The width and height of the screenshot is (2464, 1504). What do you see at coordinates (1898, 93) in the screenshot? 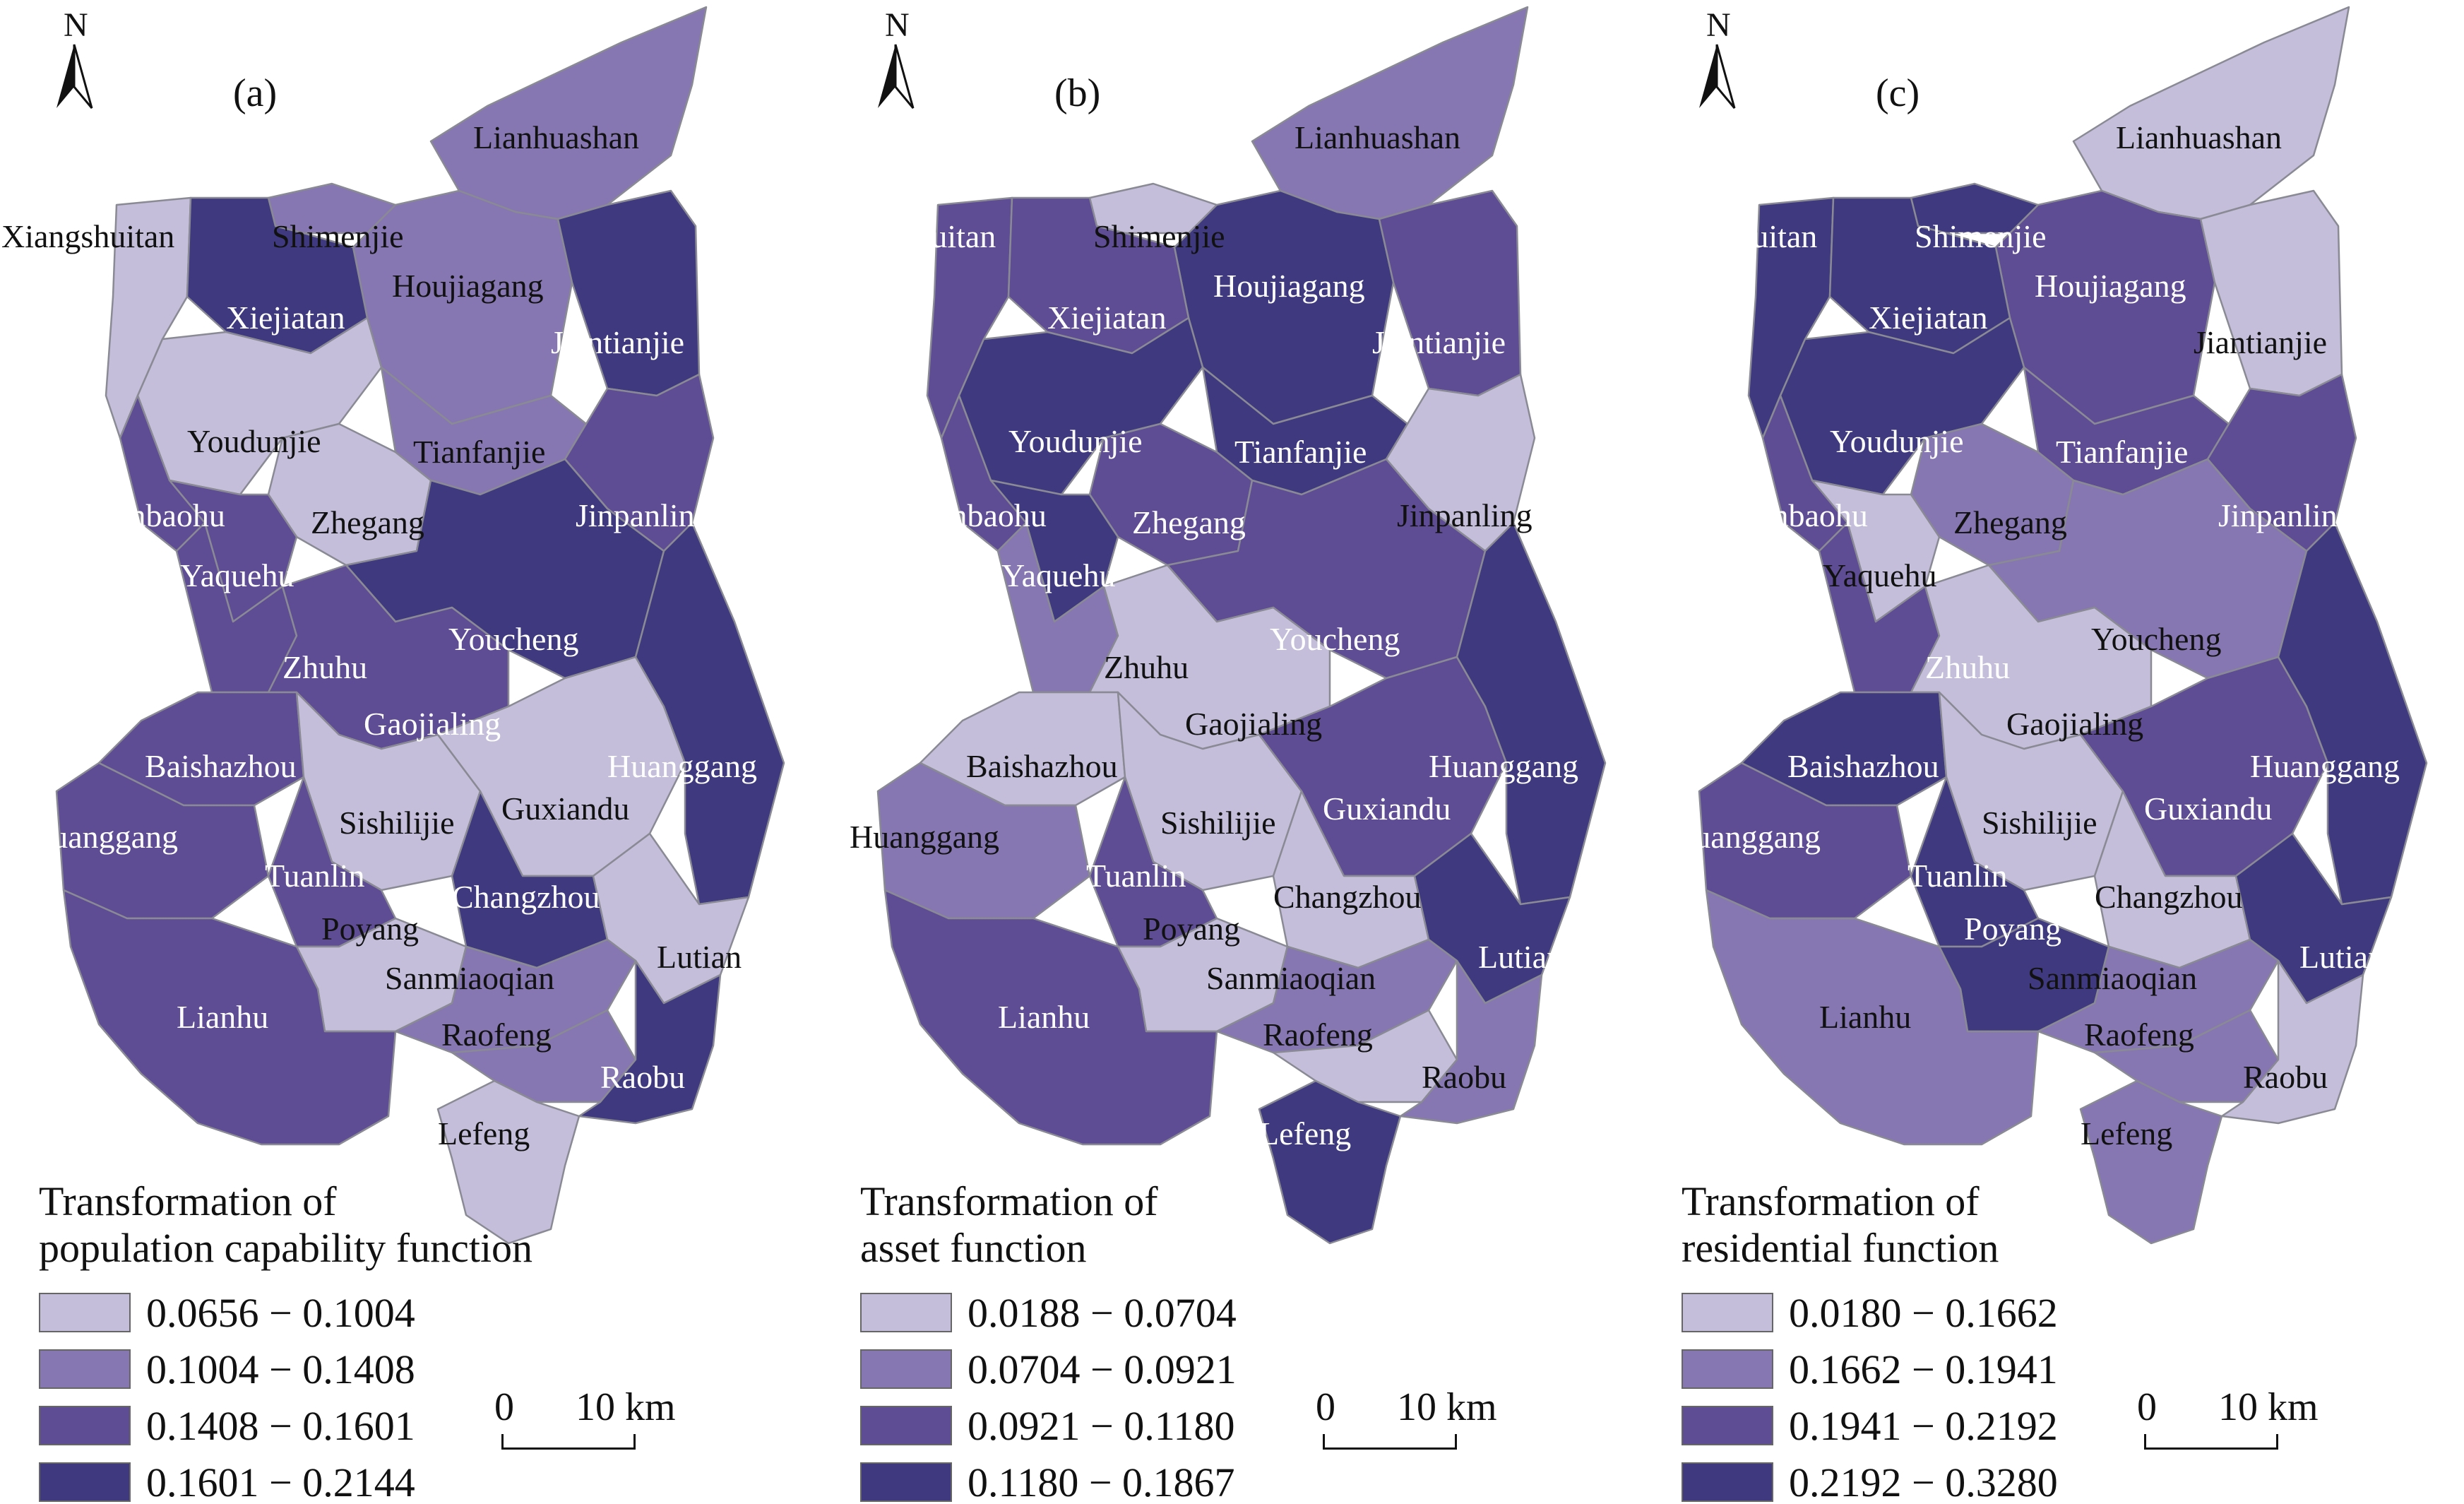
I see `panel-label-c: (c)` at bounding box center [1898, 93].